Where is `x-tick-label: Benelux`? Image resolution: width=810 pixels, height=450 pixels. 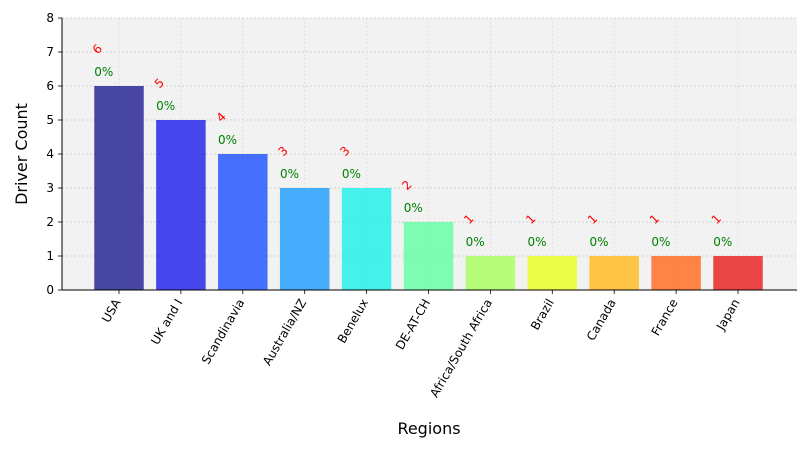
x-tick-label: Benelux is located at coordinates (353, 321).